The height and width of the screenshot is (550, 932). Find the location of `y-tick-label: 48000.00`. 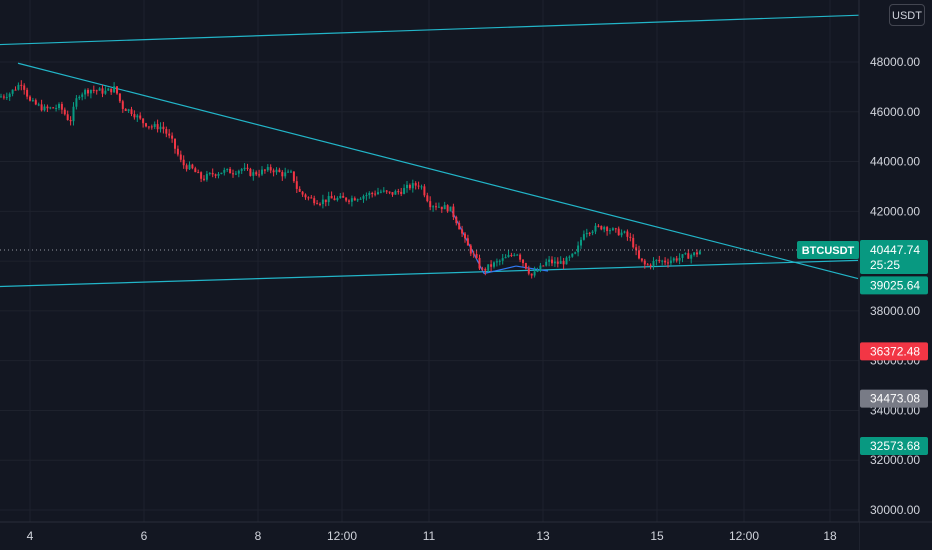

y-tick-label: 48000.00 is located at coordinates (895, 62).